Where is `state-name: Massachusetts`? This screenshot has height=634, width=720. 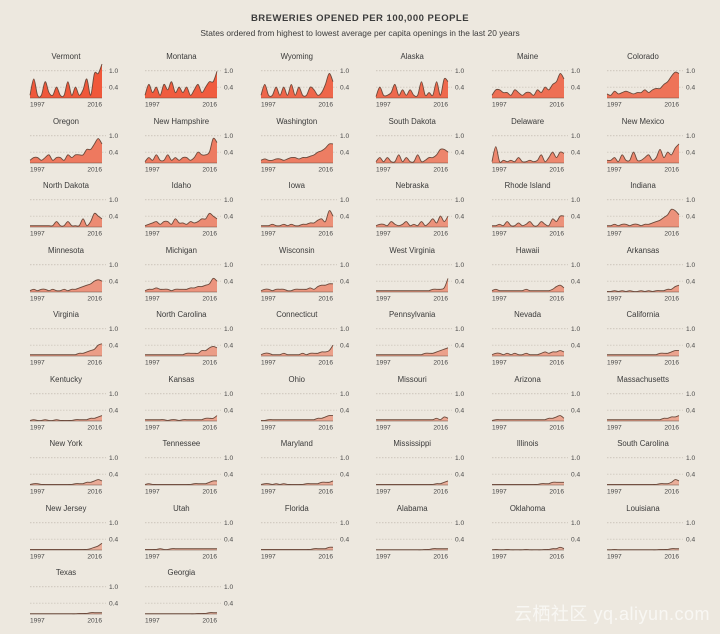
state-name: Massachusetts is located at coordinates (642, 379).